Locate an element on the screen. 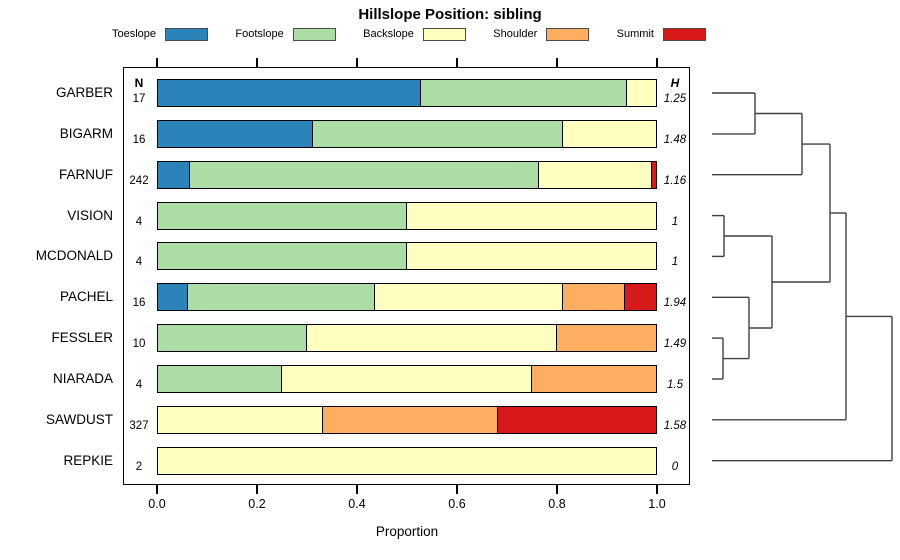 The width and height of the screenshot is (900, 560). legend-item-summit: Summit is located at coordinates (661, 34).